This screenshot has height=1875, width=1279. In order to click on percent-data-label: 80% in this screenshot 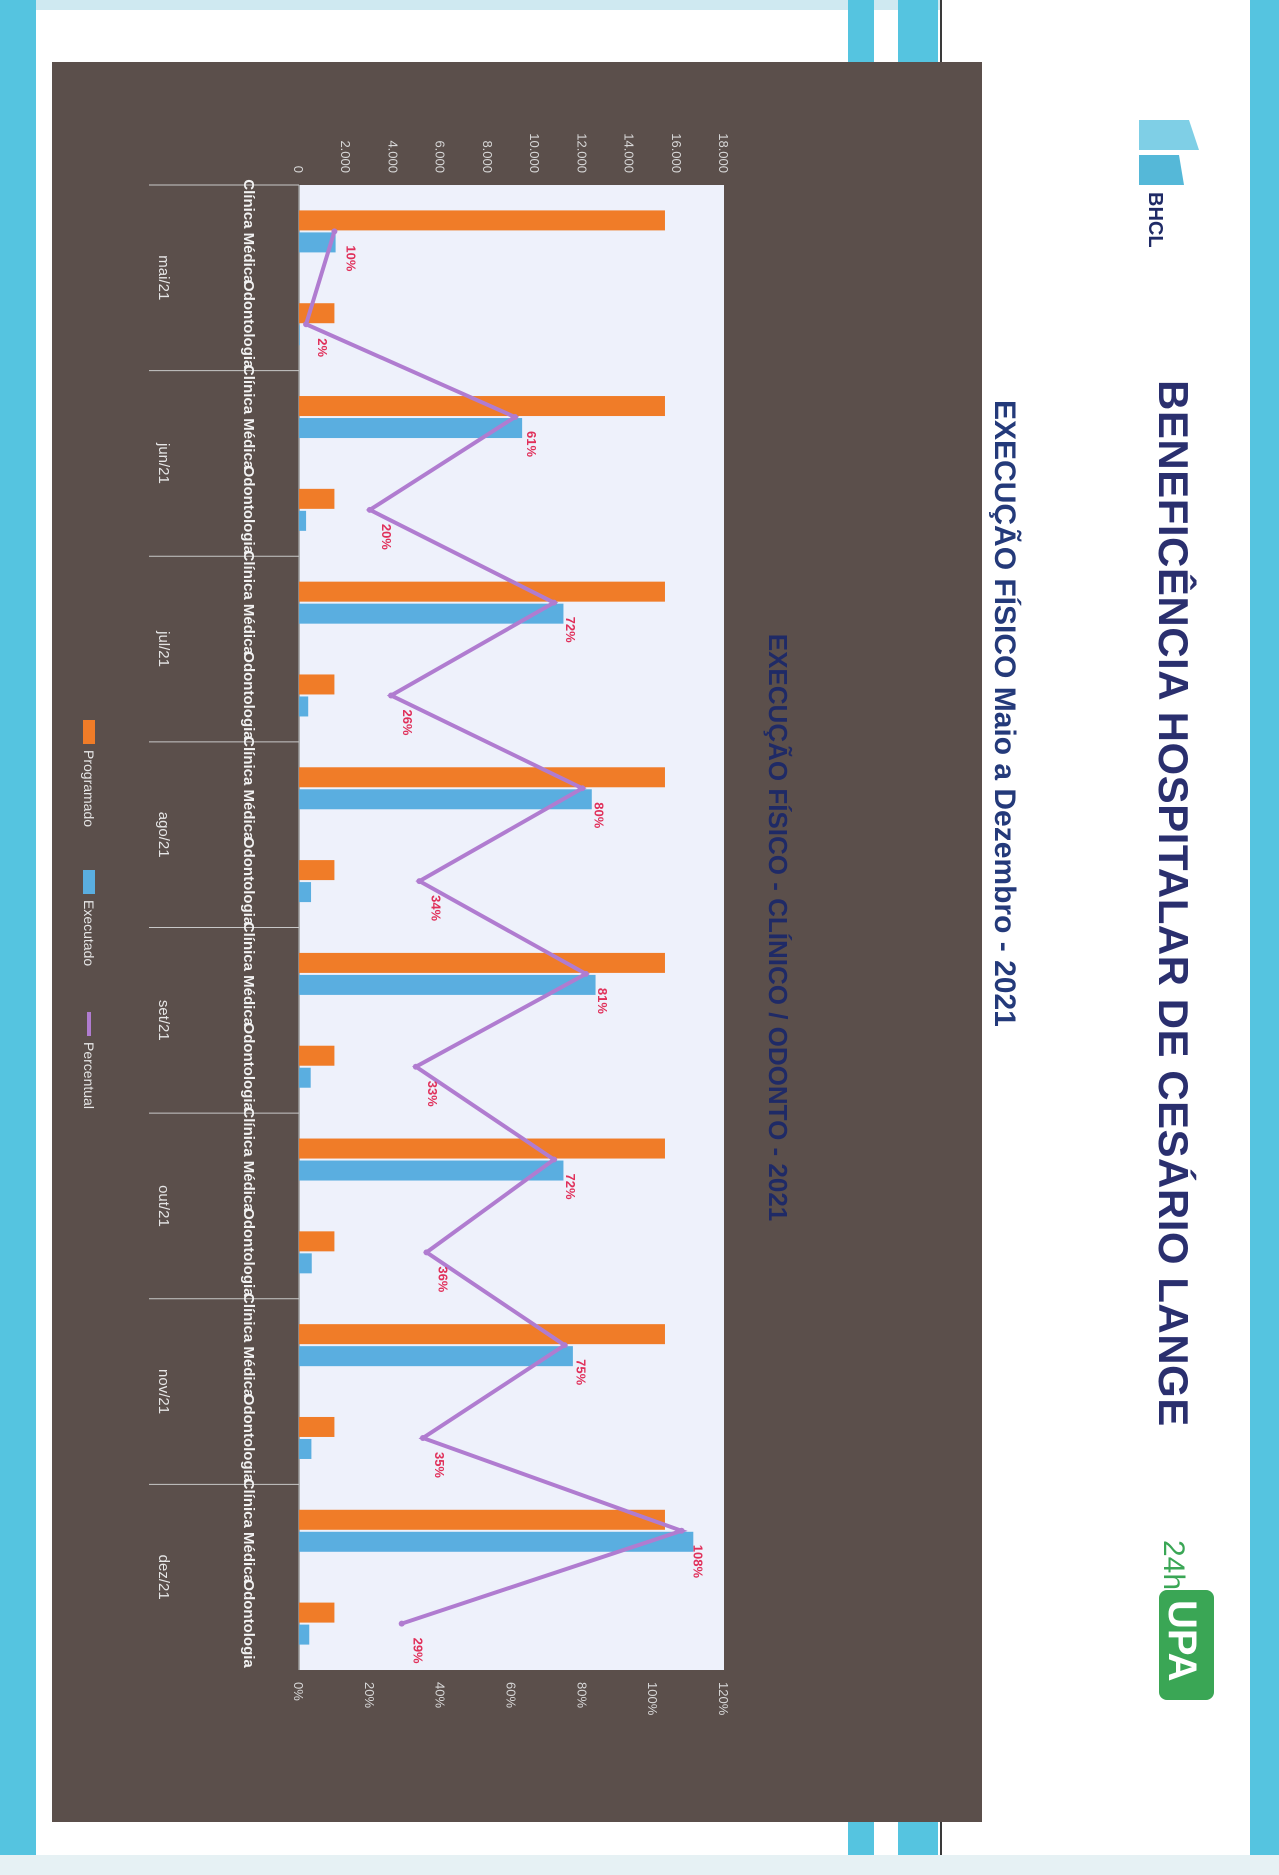, I will do `click(598, 815)`.